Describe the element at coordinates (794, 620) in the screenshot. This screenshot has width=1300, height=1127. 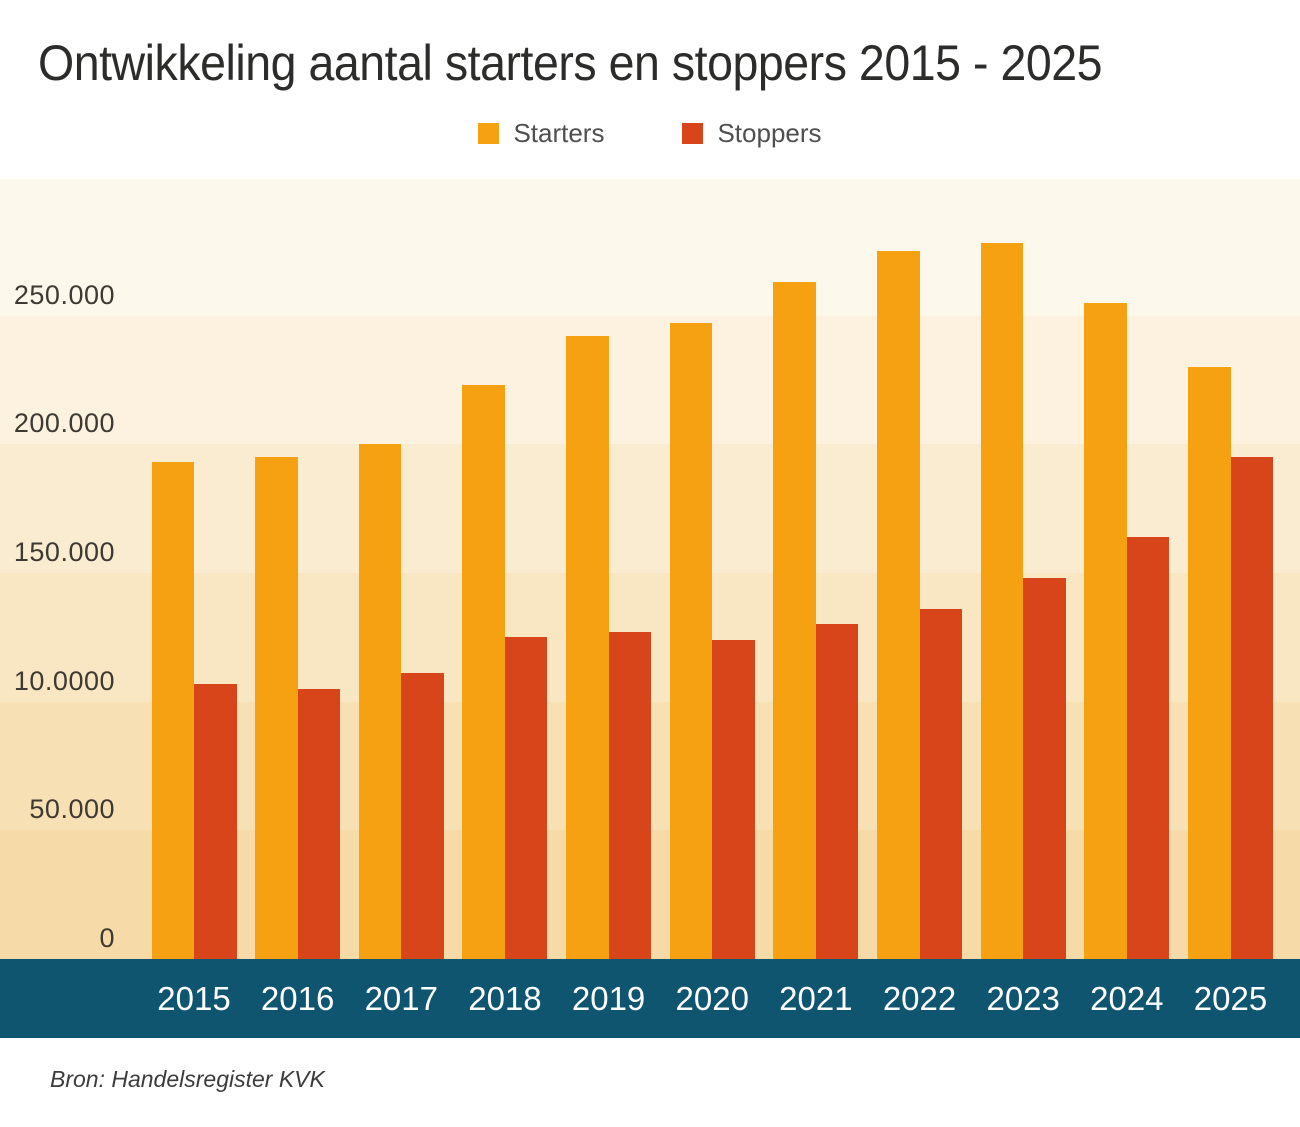
I see `bar-starters-2021` at that location.